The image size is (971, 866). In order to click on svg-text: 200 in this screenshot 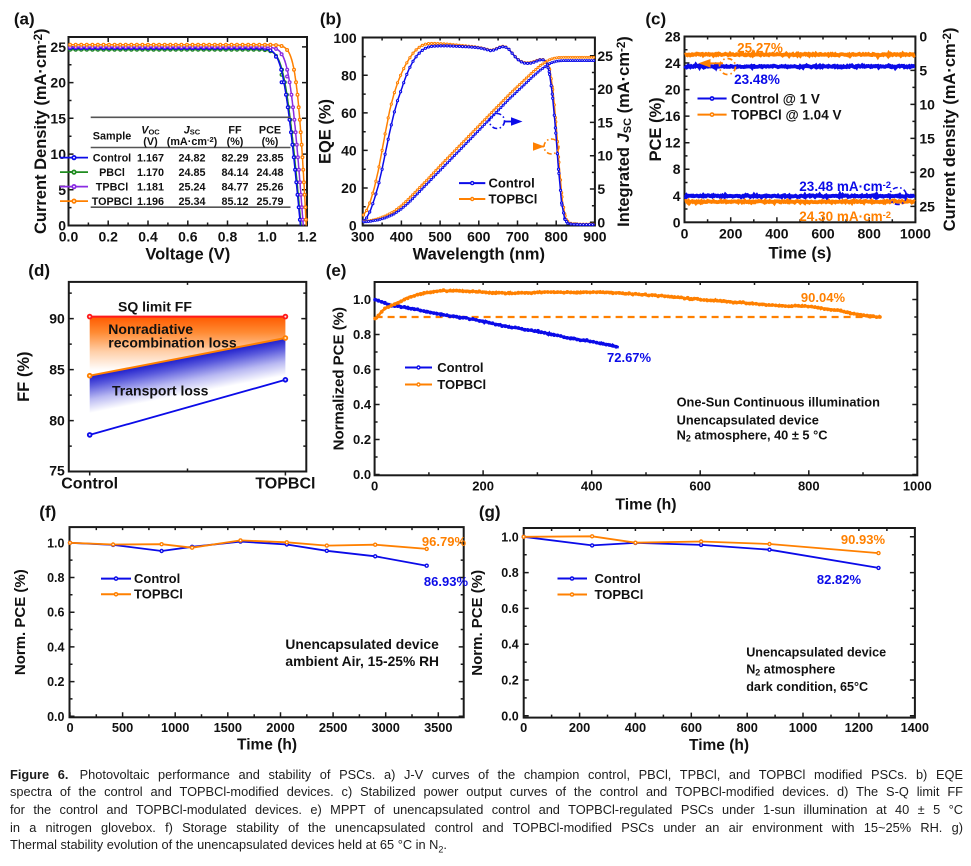, I will do `click(483, 485)`.